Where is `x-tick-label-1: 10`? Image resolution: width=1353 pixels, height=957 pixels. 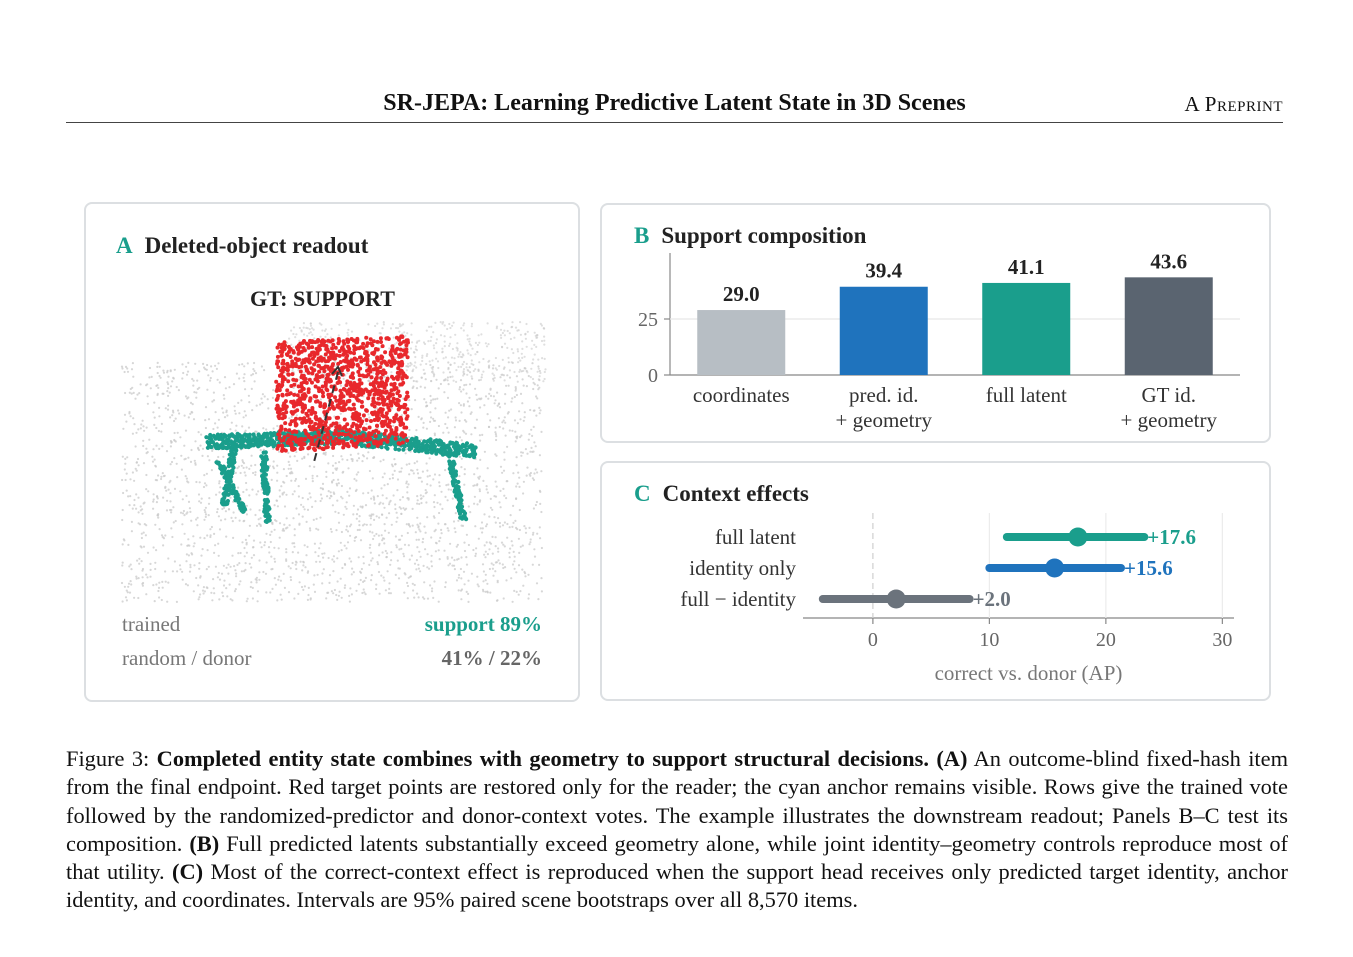
x-tick-label-1: 10 is located at coordinates (989, 640).